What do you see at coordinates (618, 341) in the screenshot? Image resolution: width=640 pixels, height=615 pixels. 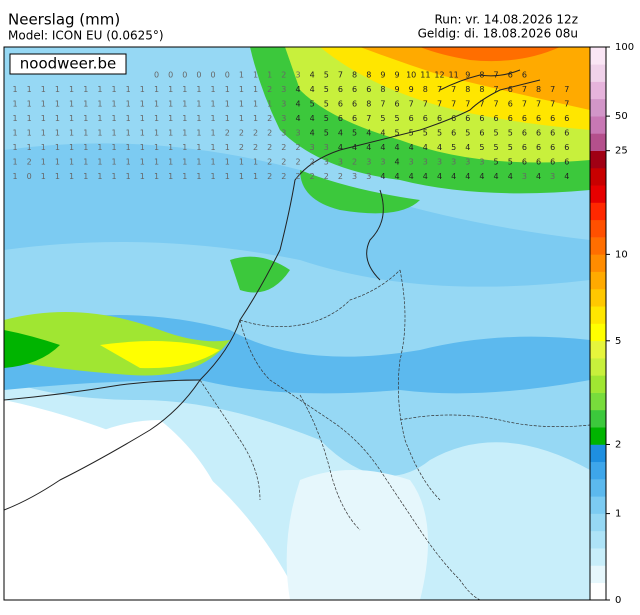 I see `colorbar-label: 5` at bounding box center [618, 341].